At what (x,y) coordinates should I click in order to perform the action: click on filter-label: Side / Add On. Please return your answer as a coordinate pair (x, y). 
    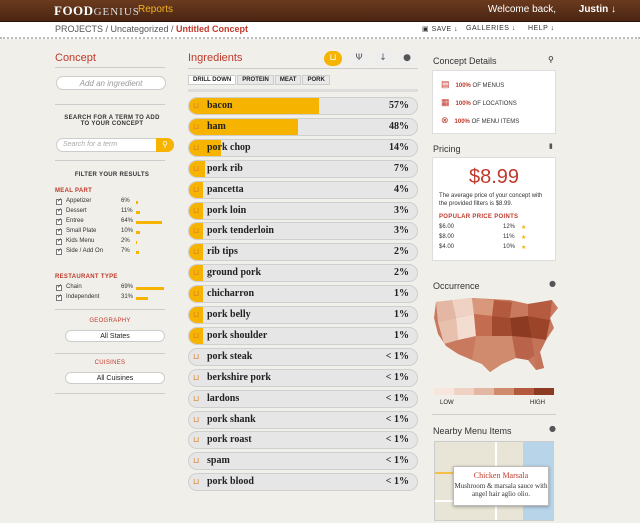
    Looking at the image, I should click on (85, 251).